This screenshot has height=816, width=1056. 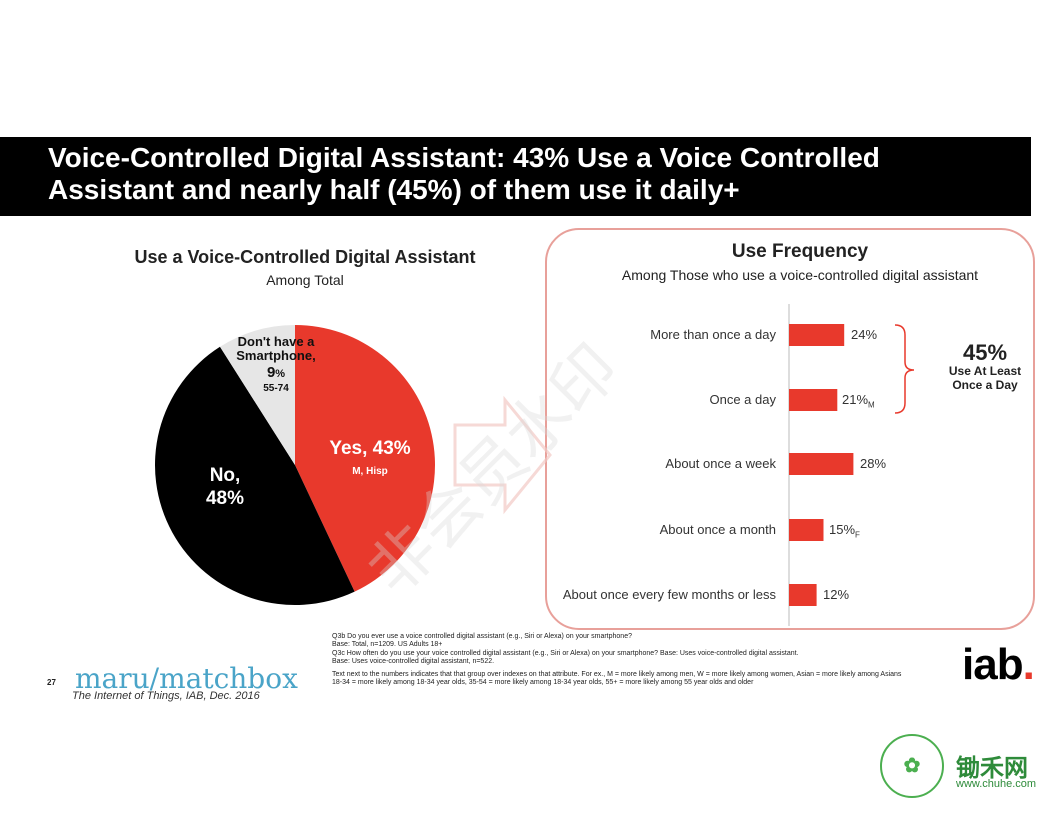 I want to click on bar-chart, so click(x=821, y=465).